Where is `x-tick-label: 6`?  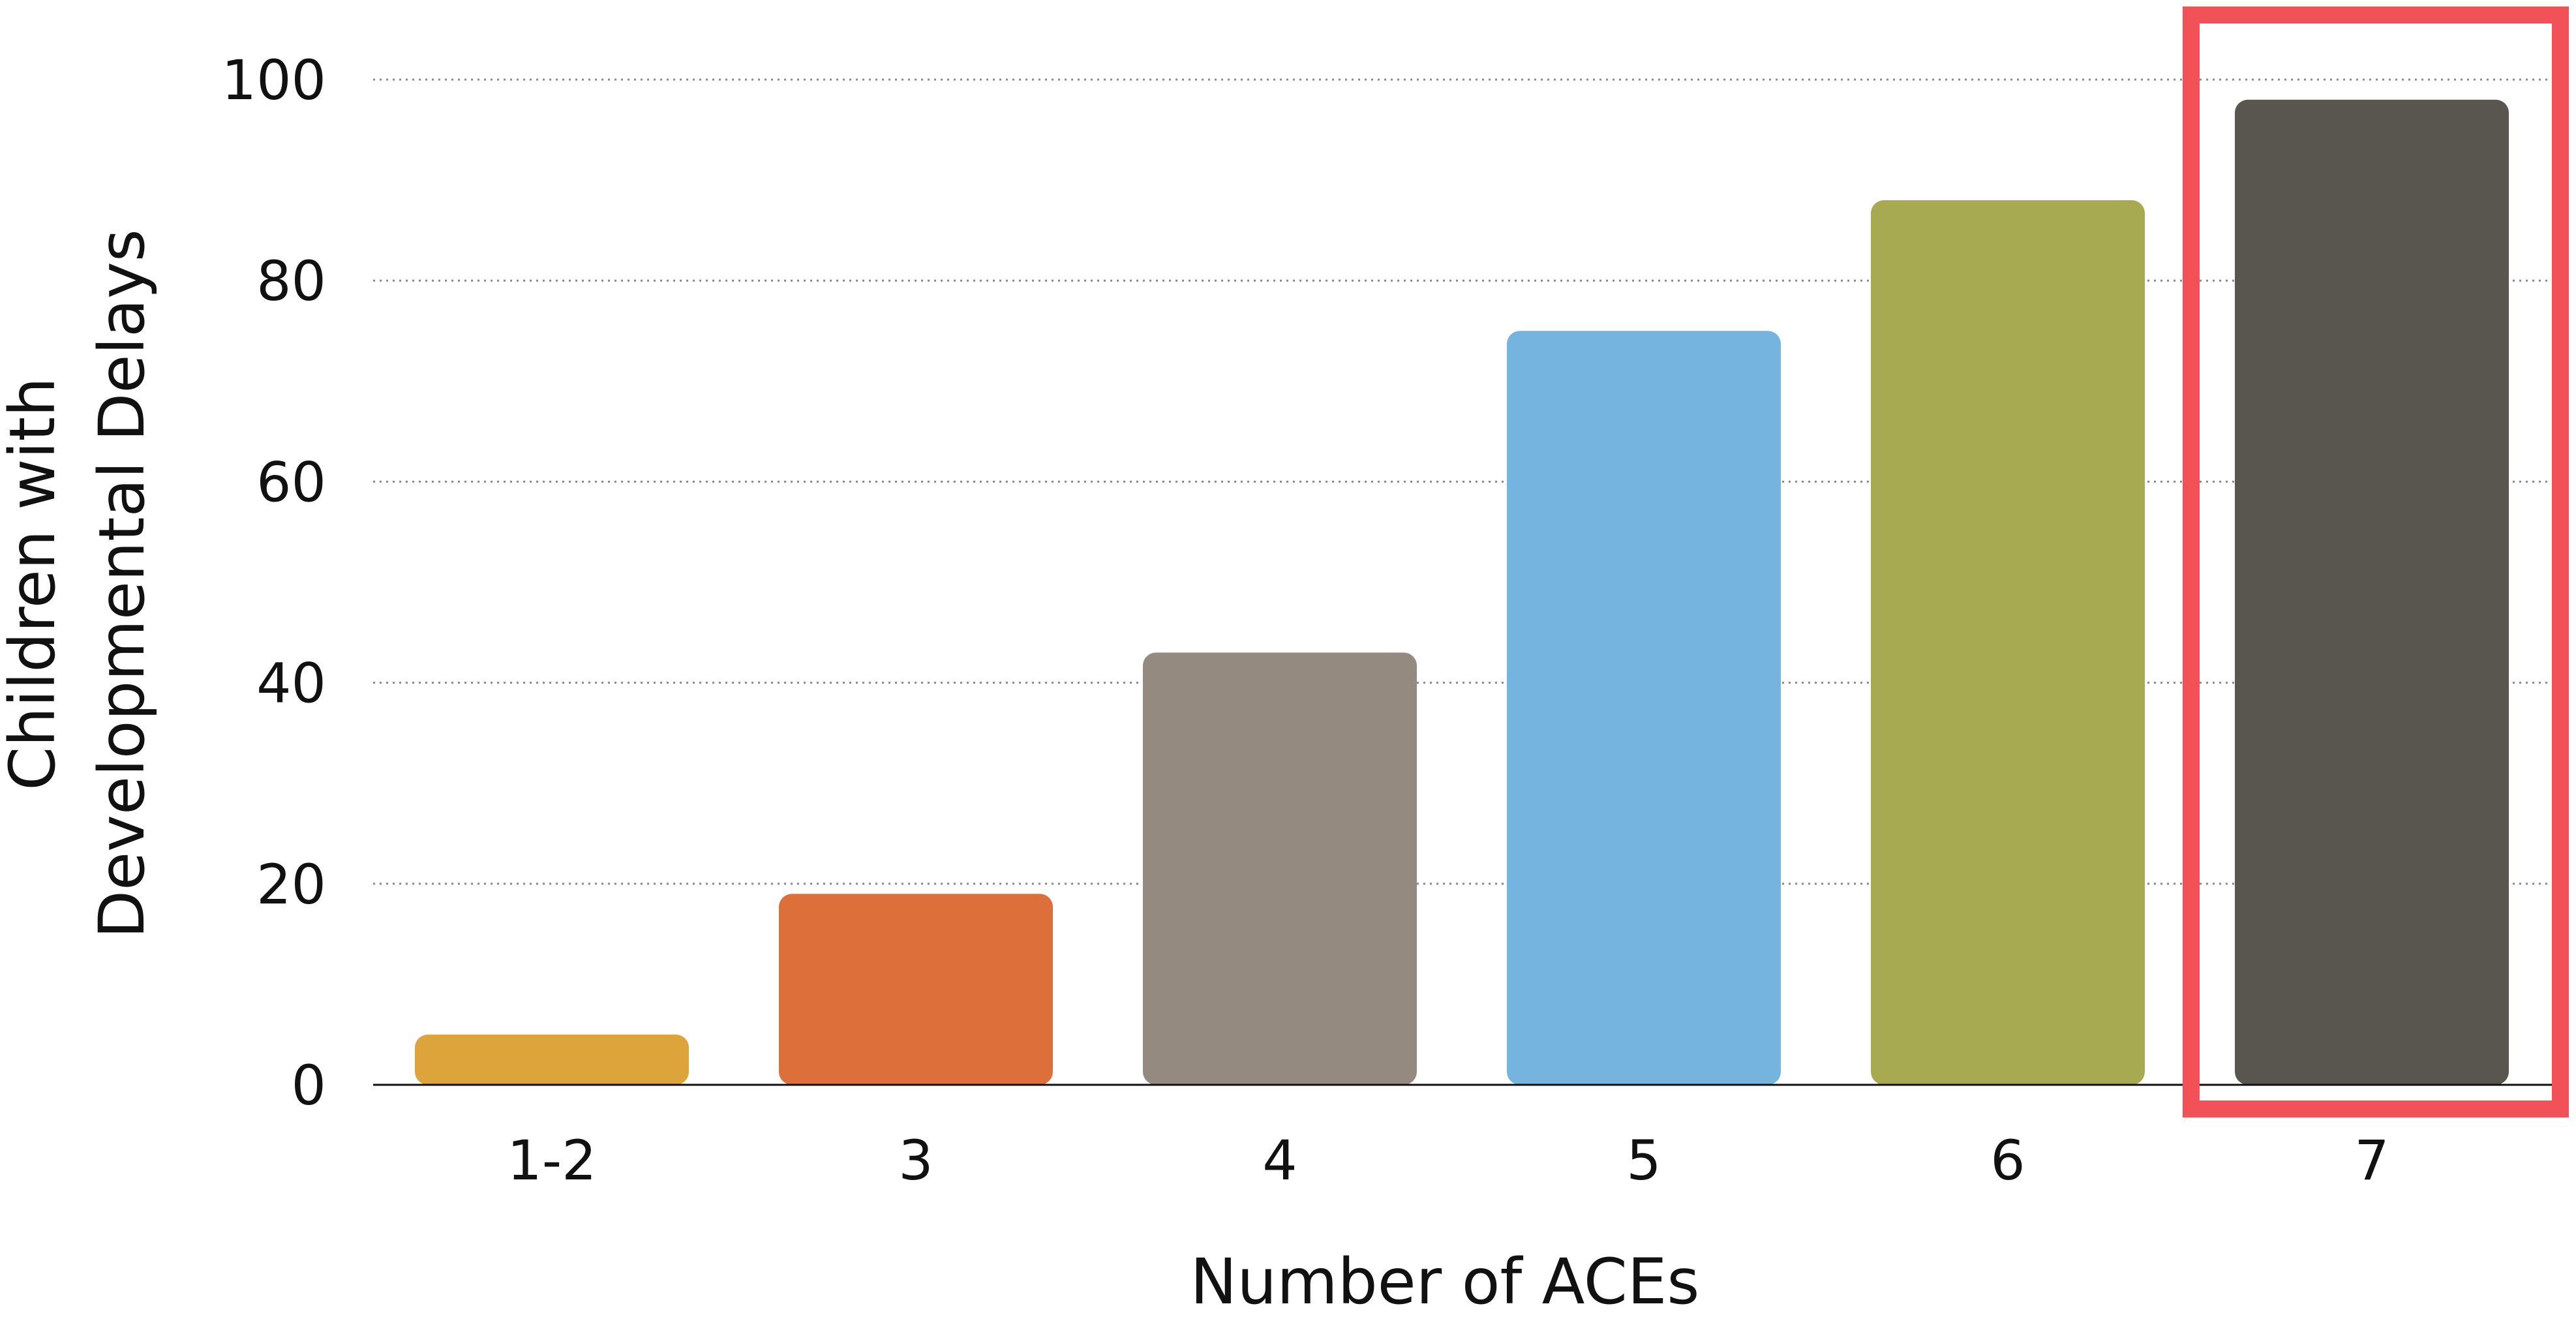
x-tick-label: 6 is located at coordinates (2008, 1160).